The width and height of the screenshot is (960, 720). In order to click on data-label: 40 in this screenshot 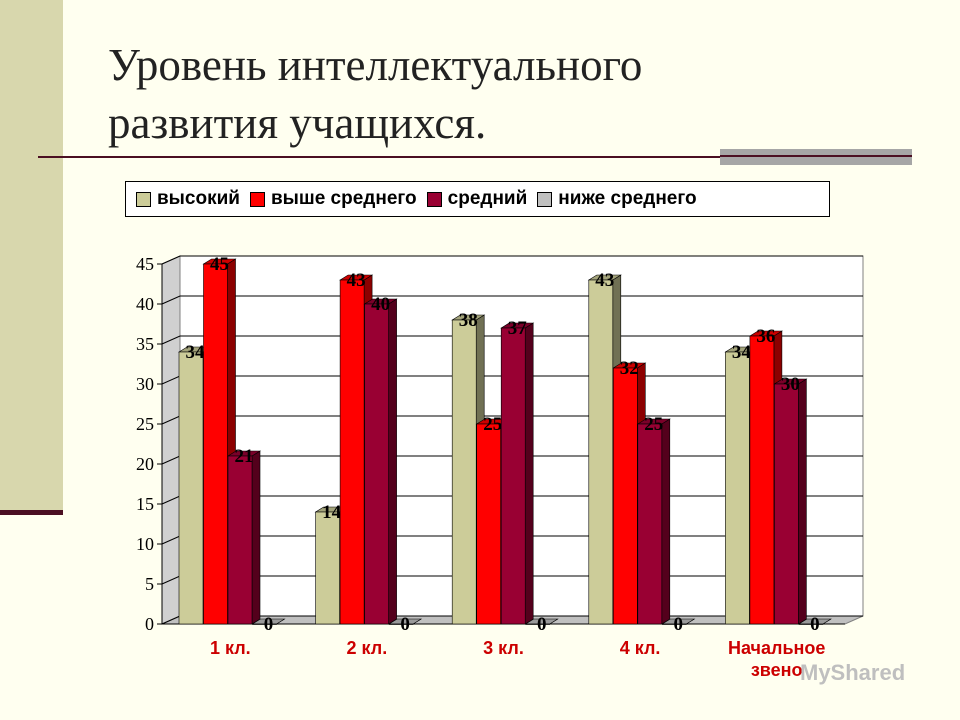, I will do `click(380, 304)`.